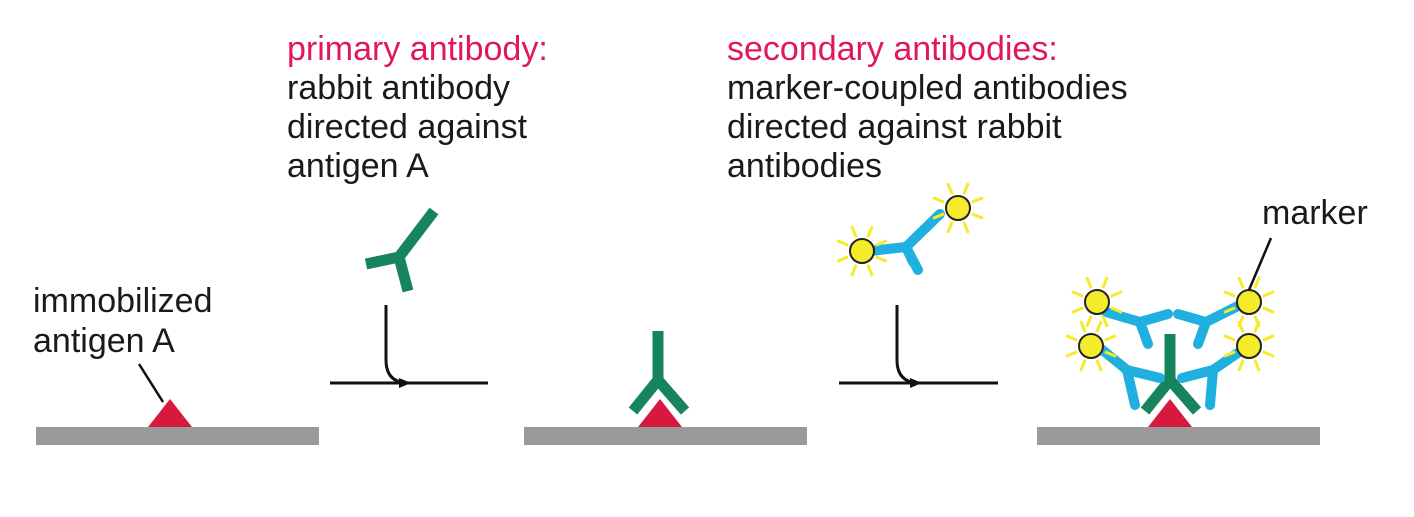 This screenshot has height=517, width=1414. Describe the element at coordinates (417, 49) in the screenshot. I see `primary-antibody-title: primary antibody:` at that location.